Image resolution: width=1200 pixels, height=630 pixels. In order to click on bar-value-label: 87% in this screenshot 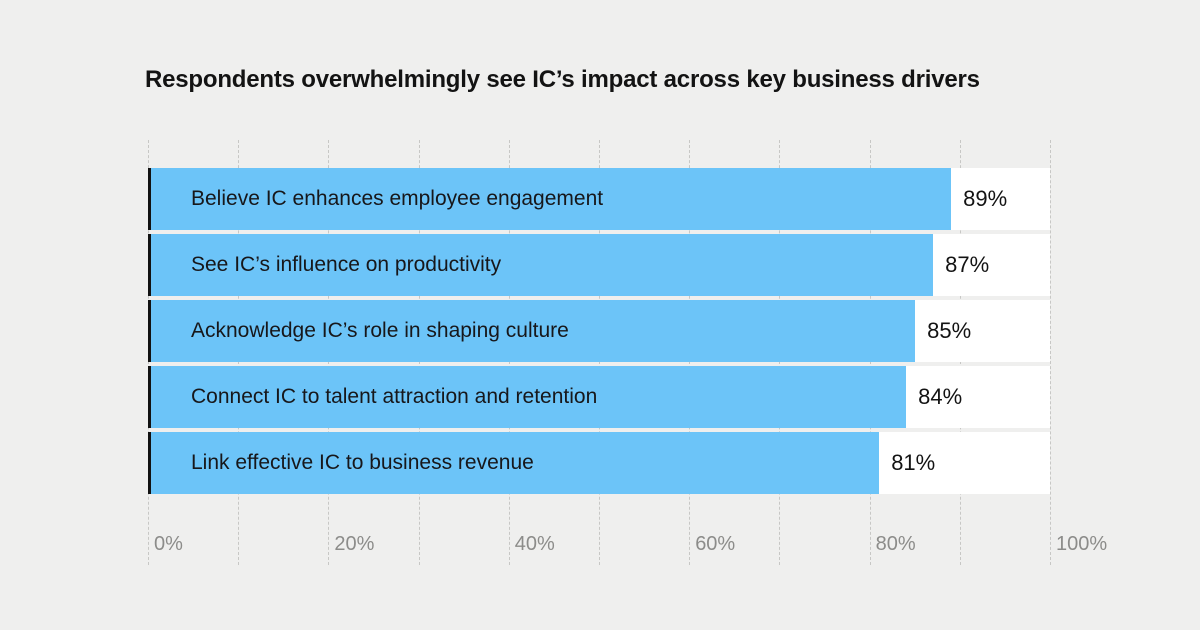, I will do `click(967, 264)`.